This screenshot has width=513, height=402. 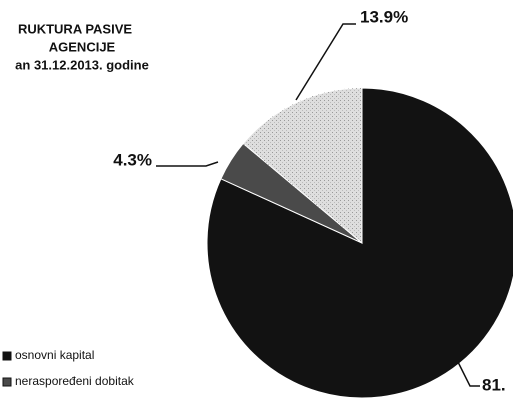 What do you see at coordinates (132, 159) in the screenshot?
I see `data-label: 4.3%` at bounding box center [132, 159].